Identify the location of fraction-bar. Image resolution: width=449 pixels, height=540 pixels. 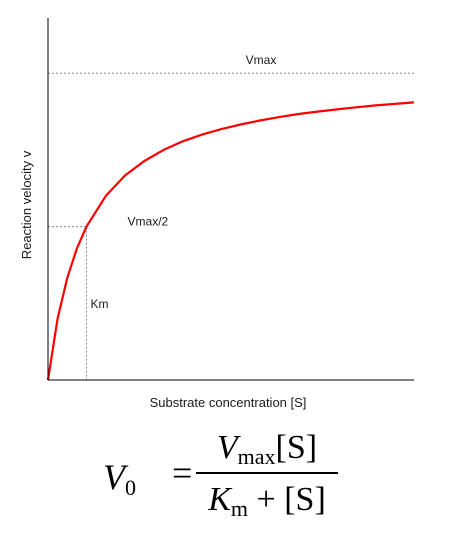
(267, 473).